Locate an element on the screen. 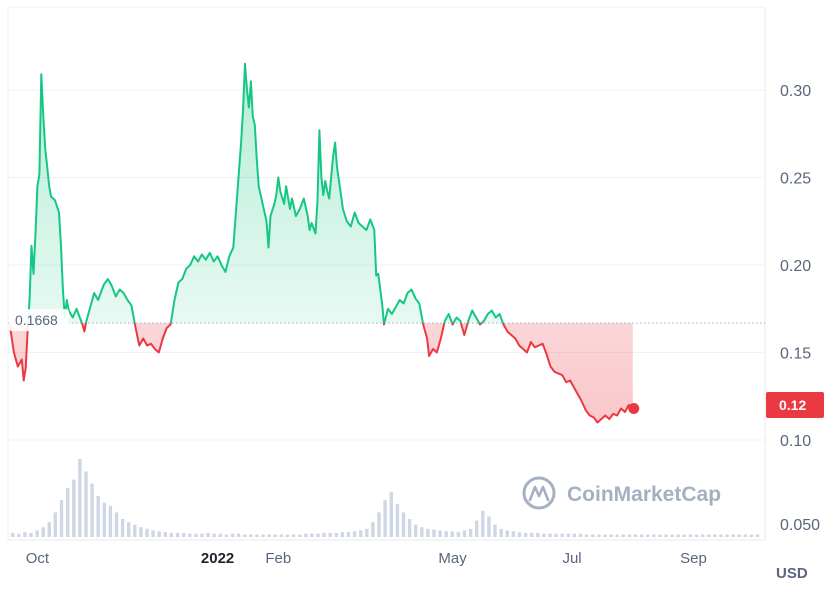  y-tick-label: 0.10 is located at coordinates (795, 441).